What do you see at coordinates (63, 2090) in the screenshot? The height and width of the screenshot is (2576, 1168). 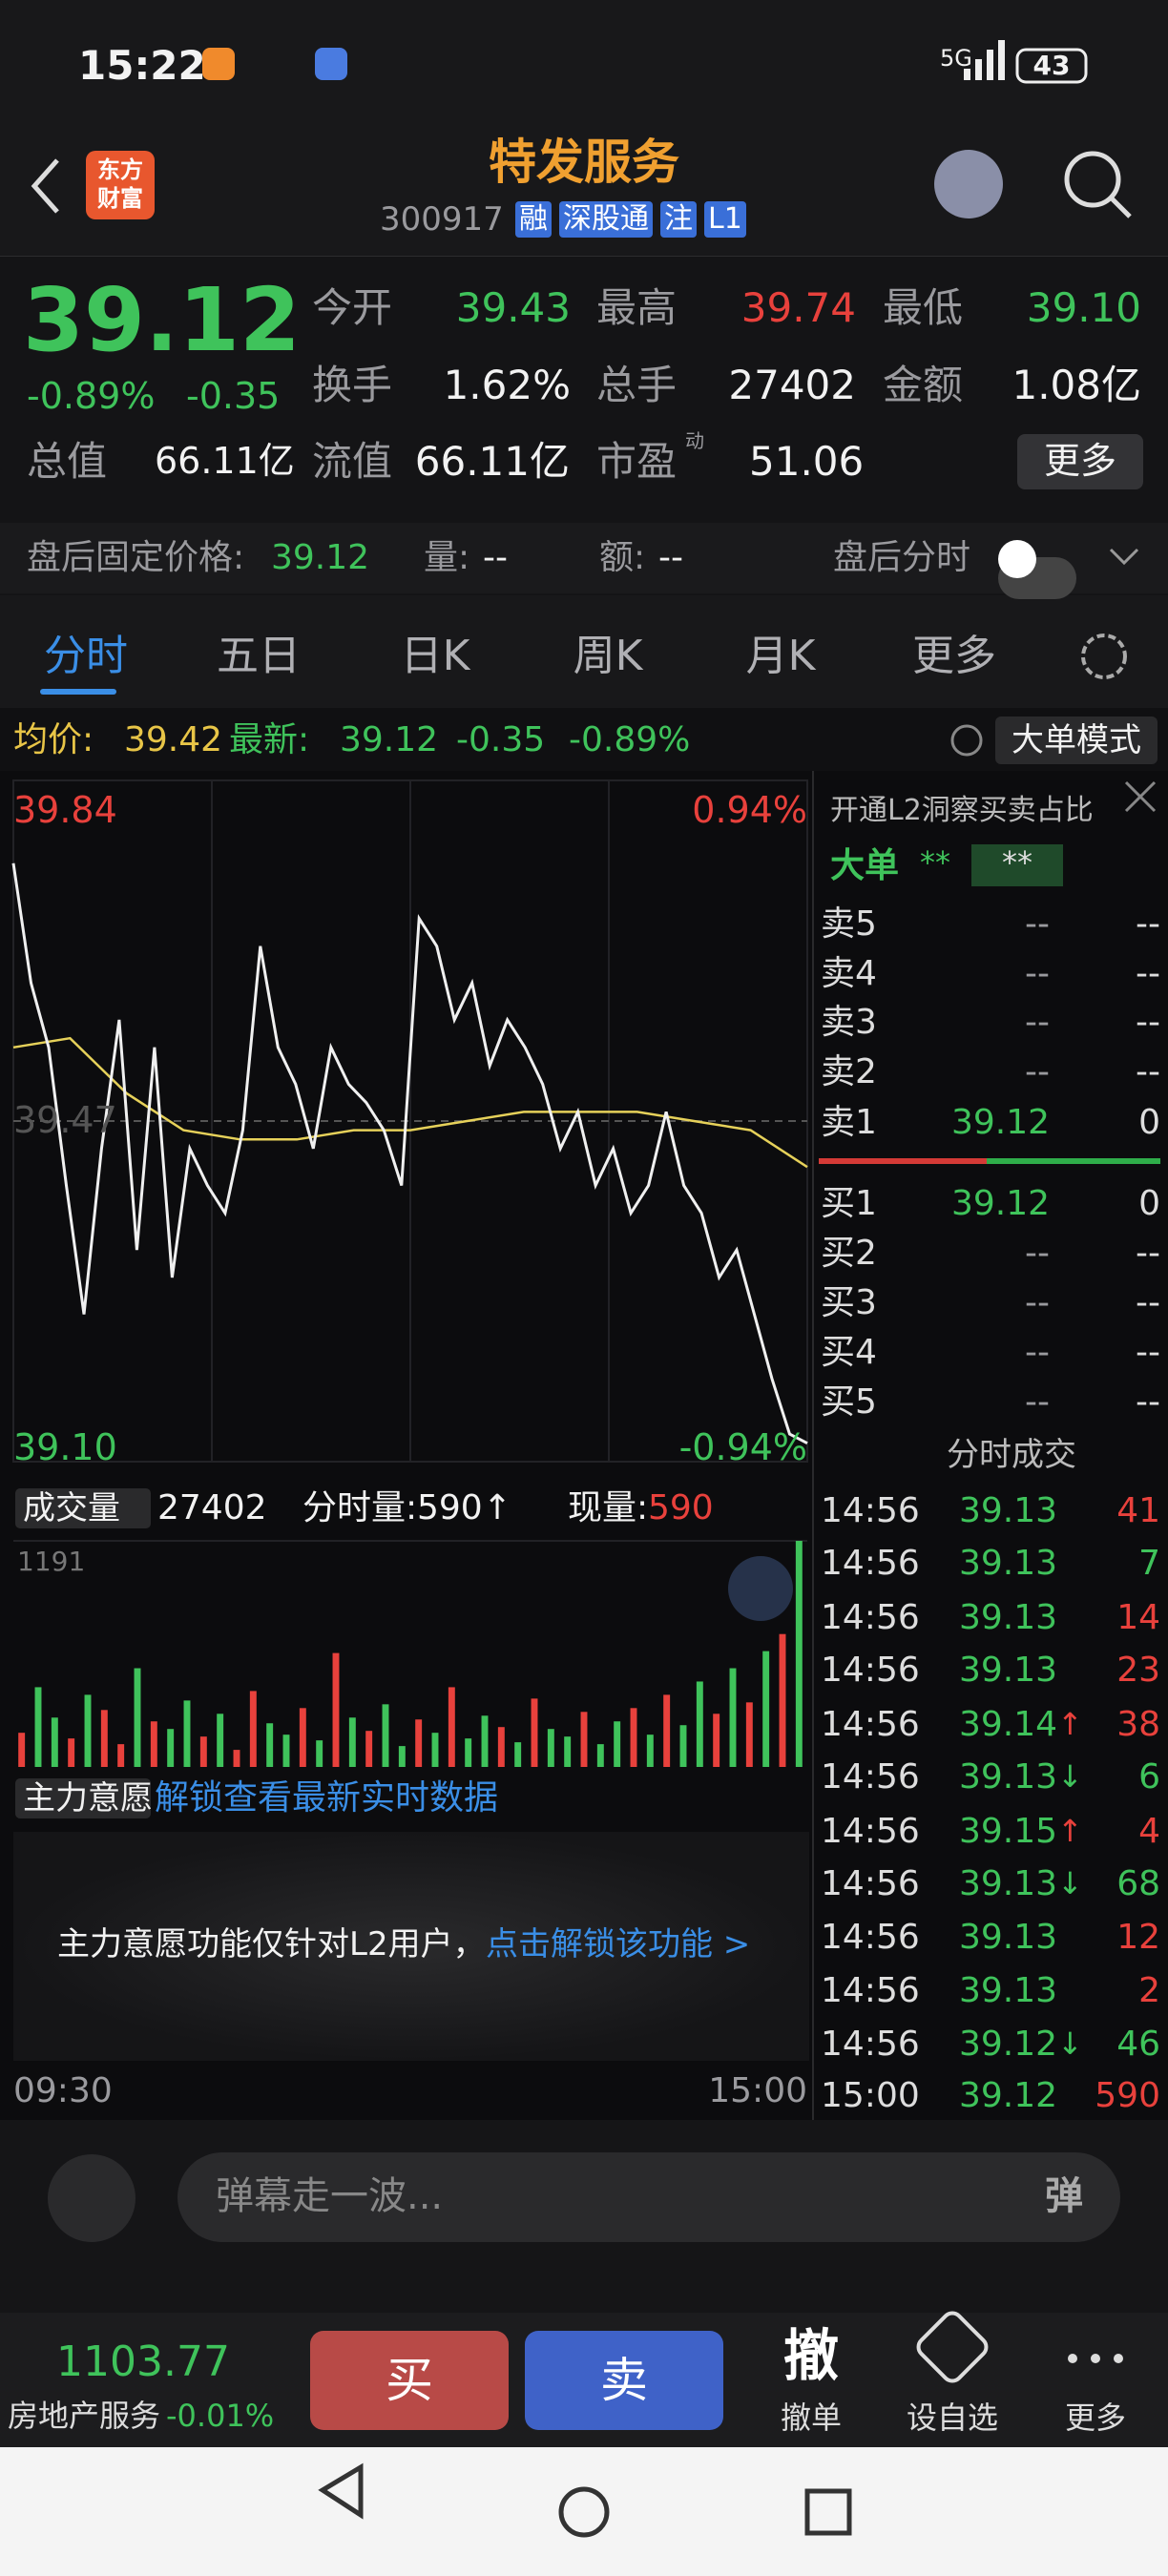 I see `x-tick-label: 09:30` at bounding box center [63, 2090].